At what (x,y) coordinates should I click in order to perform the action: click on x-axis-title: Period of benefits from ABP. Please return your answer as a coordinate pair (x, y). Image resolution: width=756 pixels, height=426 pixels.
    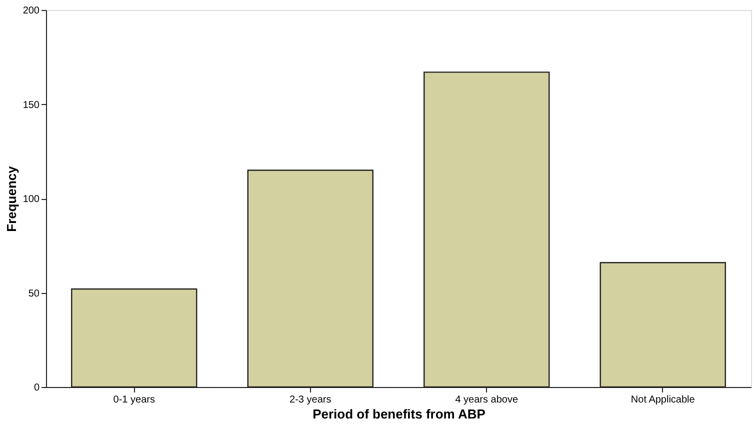
    Looking at the image, I should click on (399, 414).